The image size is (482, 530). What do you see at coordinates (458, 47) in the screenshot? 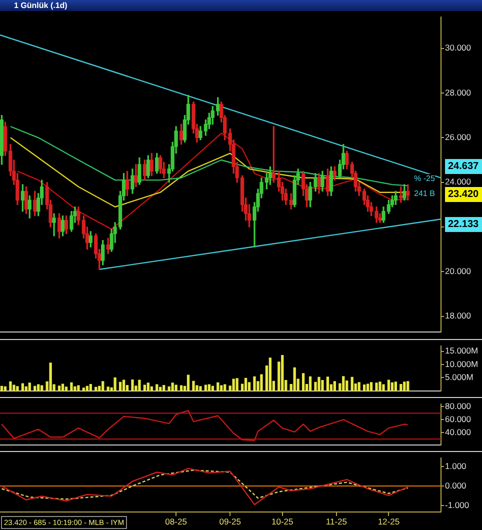
I see `y-tick-label: 30.000` at bounding box center [458, 47].